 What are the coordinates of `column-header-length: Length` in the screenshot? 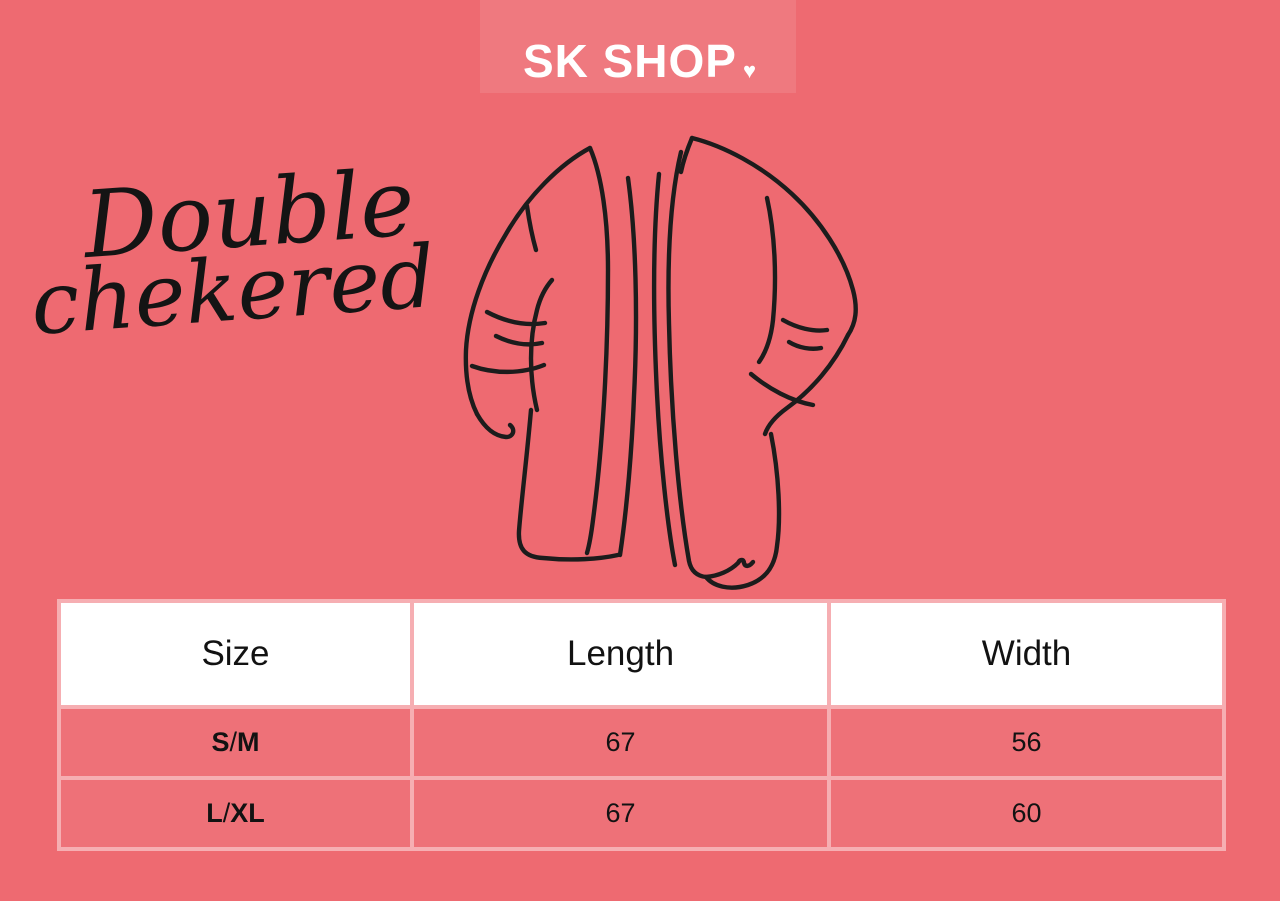 It's located at (620, 654).